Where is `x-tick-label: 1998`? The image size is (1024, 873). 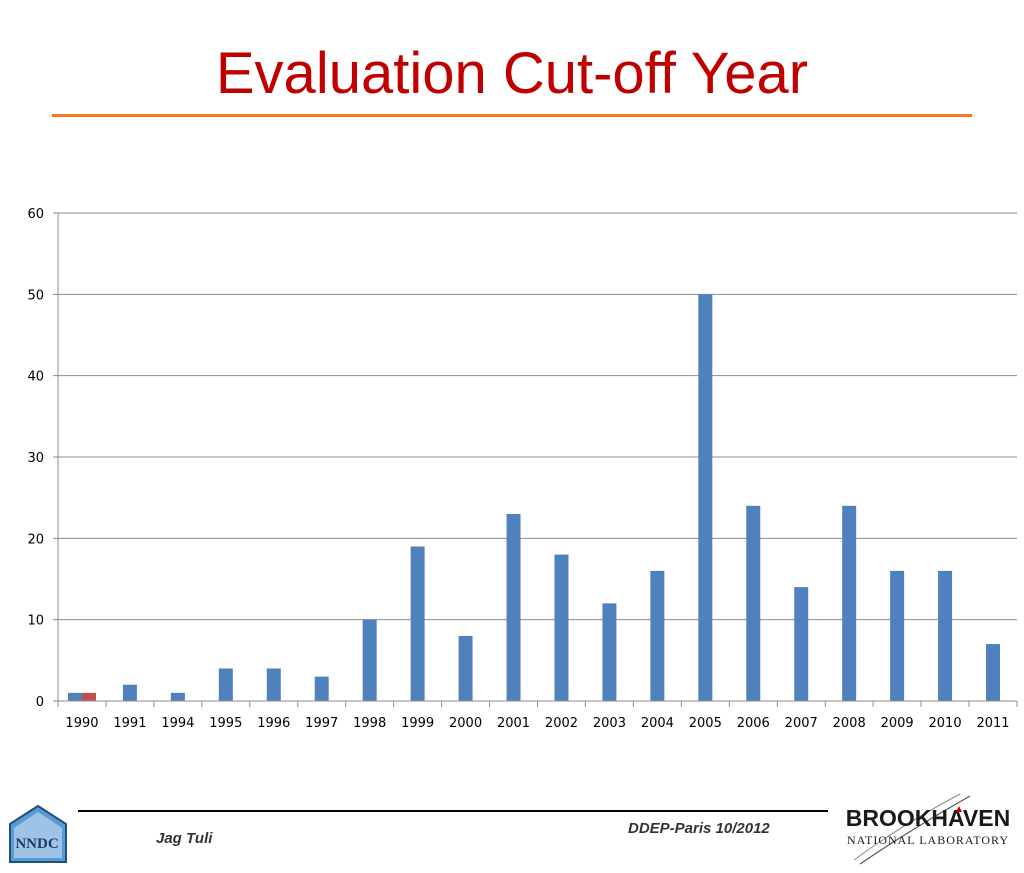 x-tick-label: 1998 is located at coordinates (369, 723).